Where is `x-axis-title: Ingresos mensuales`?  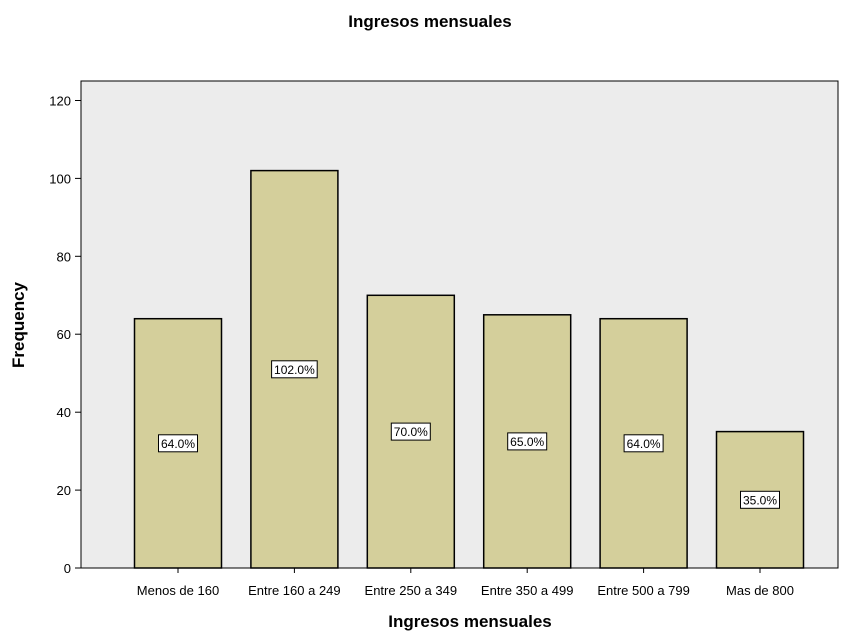
x-axis-title: Ingresos mensuales is located at coordinates (469, 621).